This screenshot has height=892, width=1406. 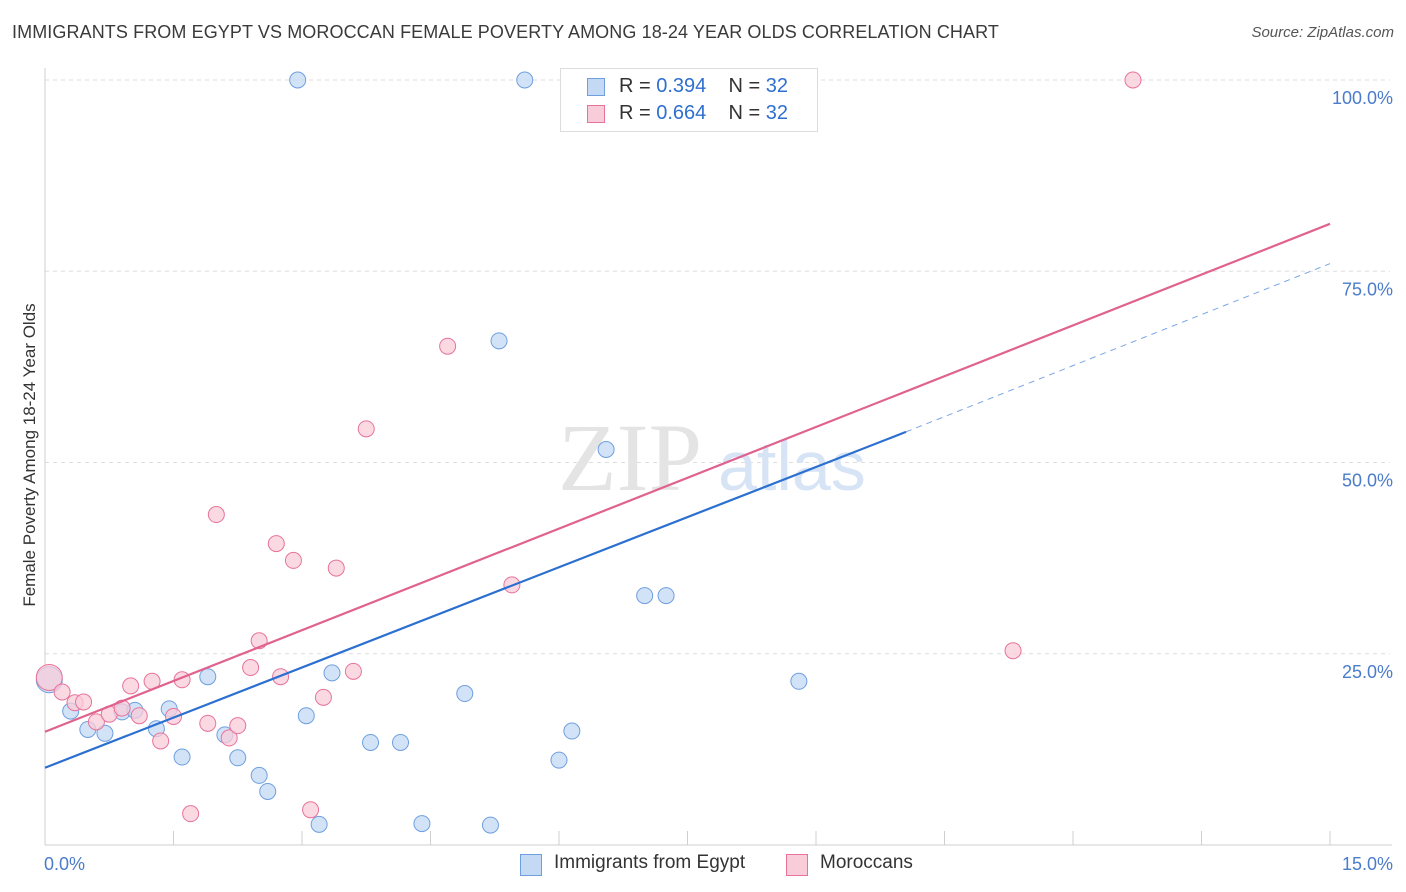 I want to click on watermark: ZIP atlas, so click(x=712, y=457).